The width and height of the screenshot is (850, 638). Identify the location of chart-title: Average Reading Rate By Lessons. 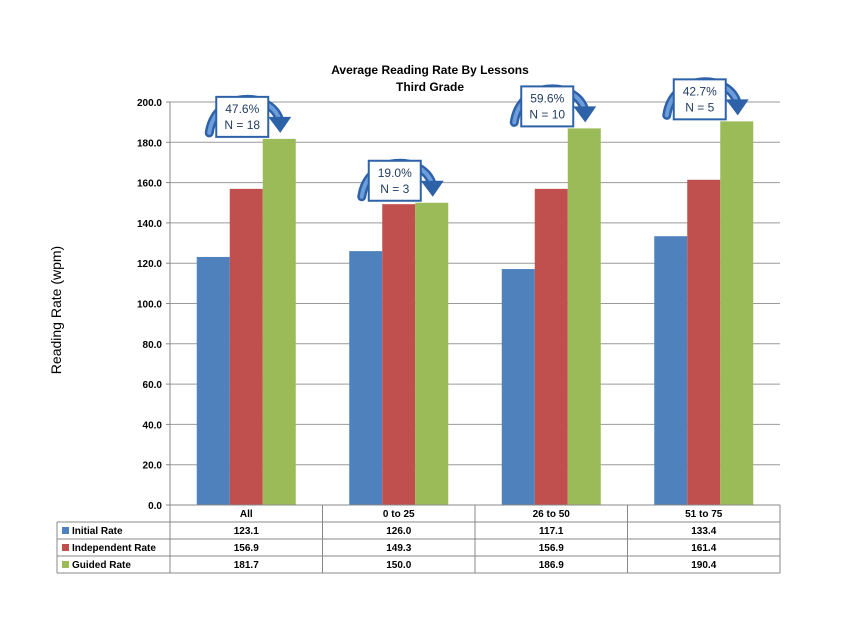
(430, 70).